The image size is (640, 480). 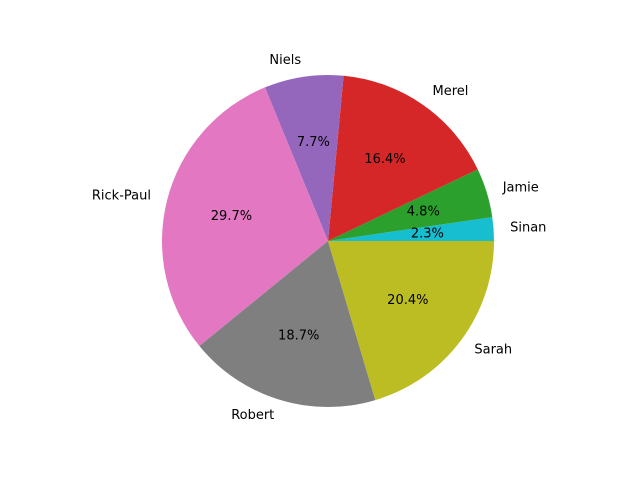 What do you see at coordinates (451, 91) in the screenshot?
I see `slice-label-merel: Merel` at bounding box center [451, 91].